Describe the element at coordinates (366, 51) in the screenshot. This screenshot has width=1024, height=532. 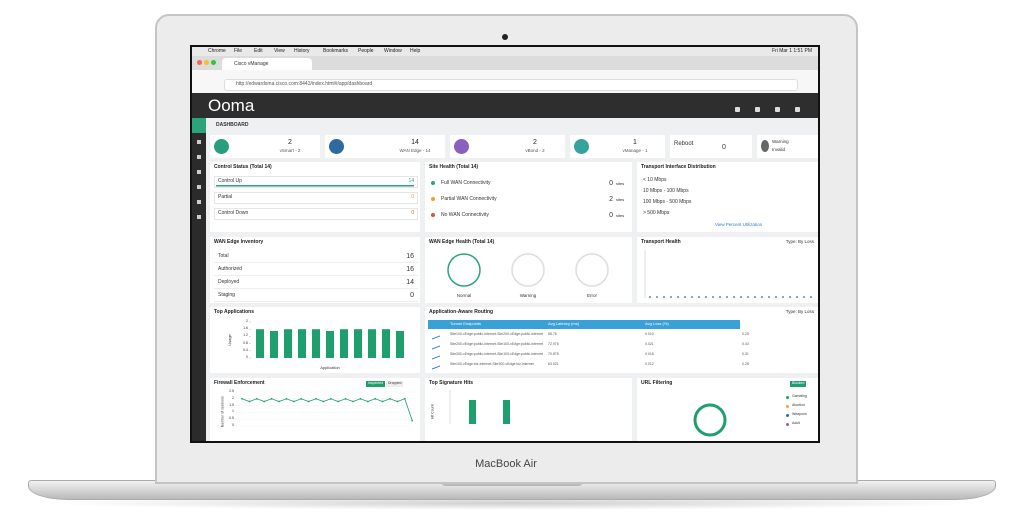
I see `menu-item: People` at that location.